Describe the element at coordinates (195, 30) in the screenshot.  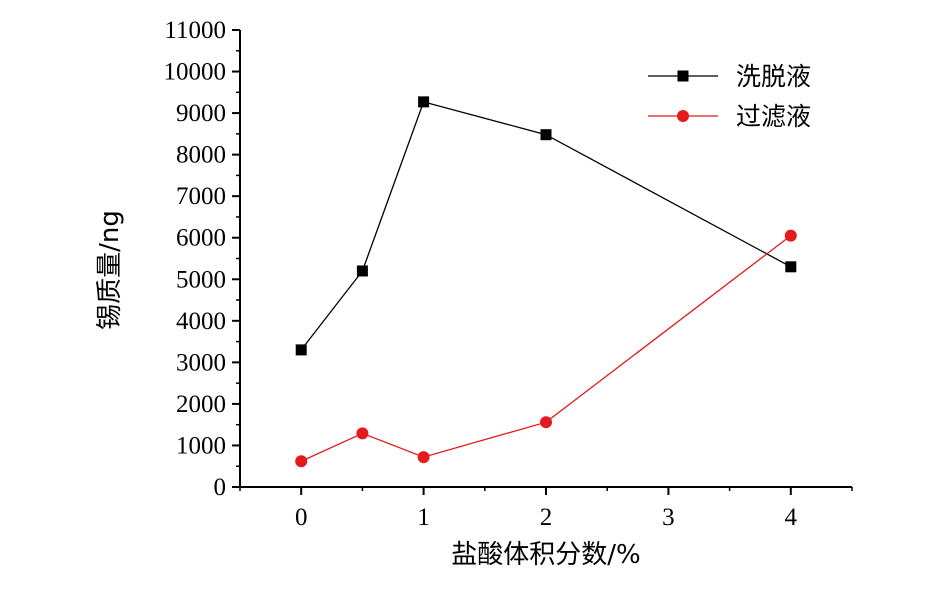
I see `y-tick-label: 11000` at that location.